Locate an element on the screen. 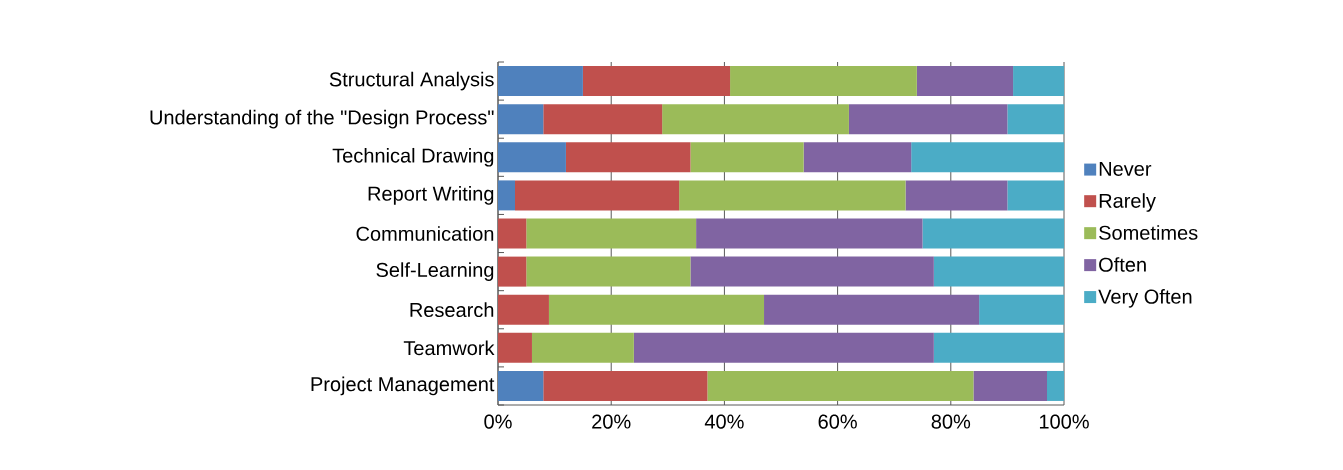  x-tick-label: 0% is located at coordinates (498, 421).